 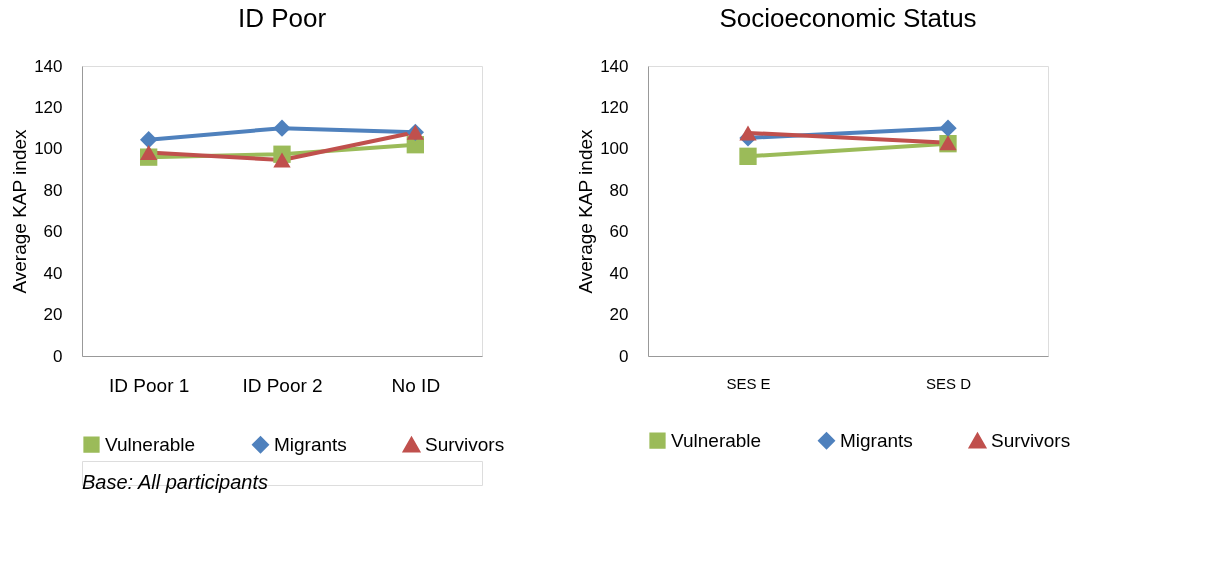 I want to click on x-tick-label: ID Poor 2, so click(x=282, y=385).